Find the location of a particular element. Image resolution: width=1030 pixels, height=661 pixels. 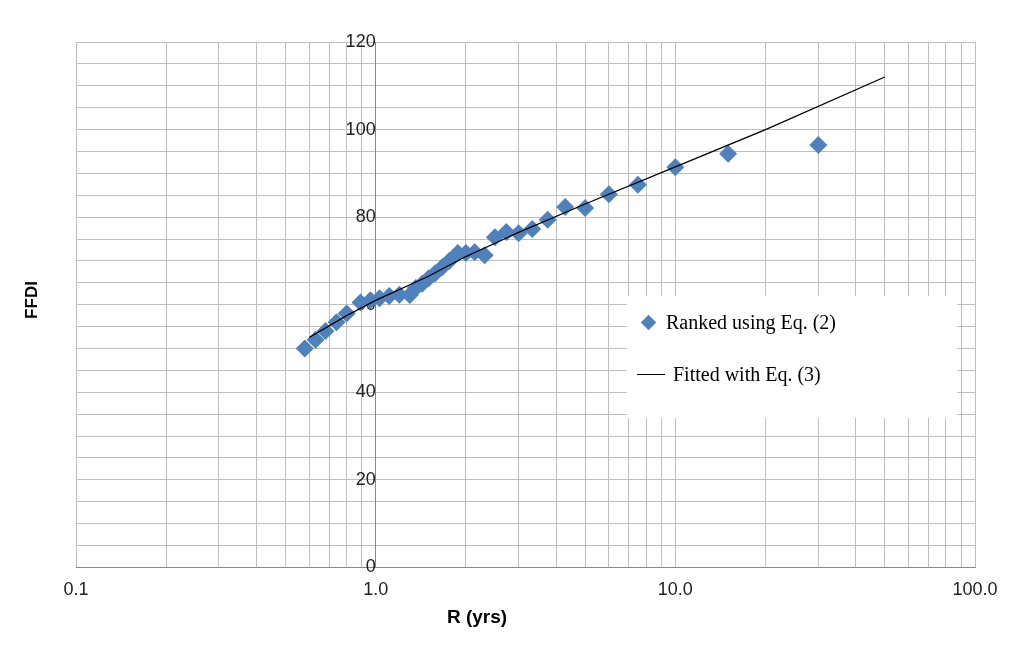

y-tick-label: 0 is located at coordinates (370, 566).